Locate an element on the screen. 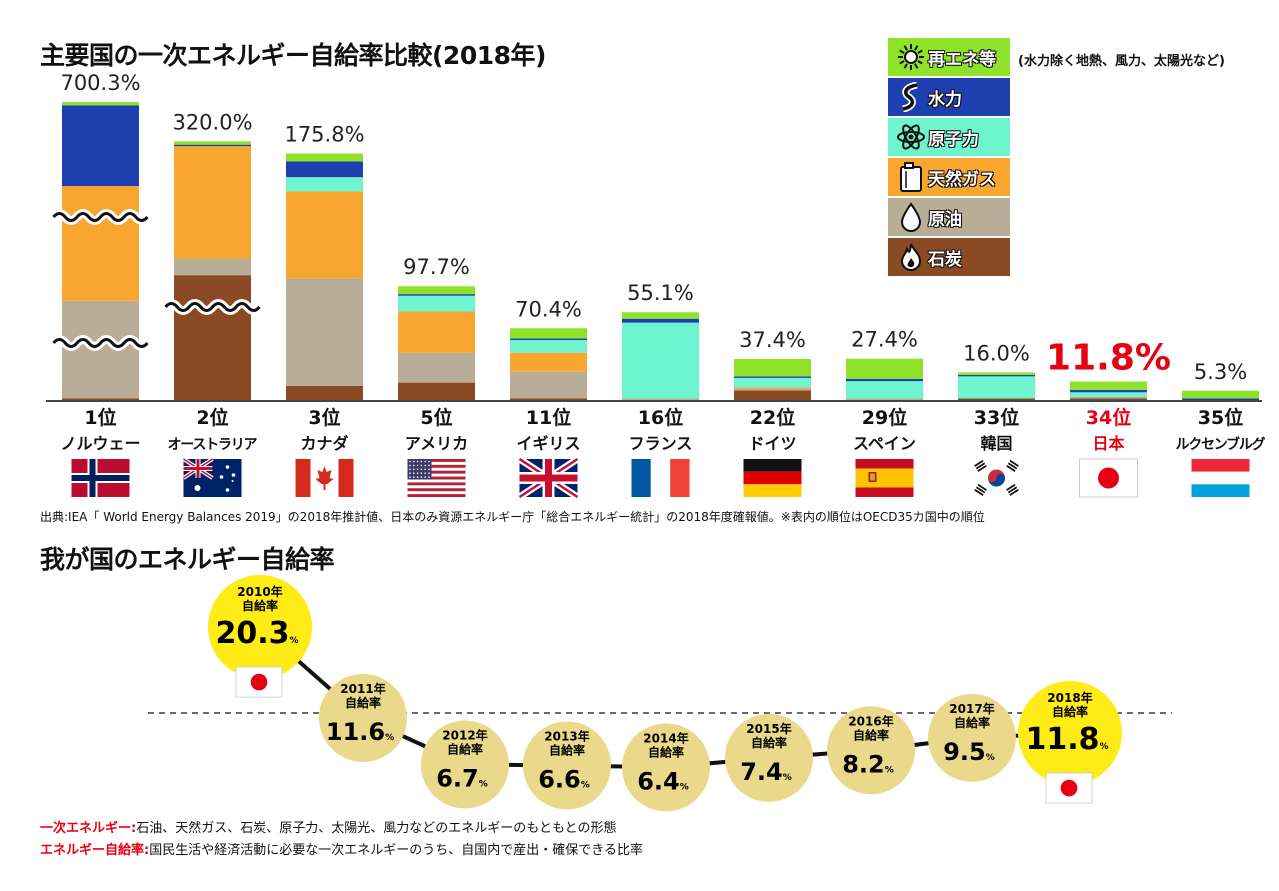 The height and width of the screenshot is (891, 1279). canada-flag-icon is located at coordinates (324, 478).